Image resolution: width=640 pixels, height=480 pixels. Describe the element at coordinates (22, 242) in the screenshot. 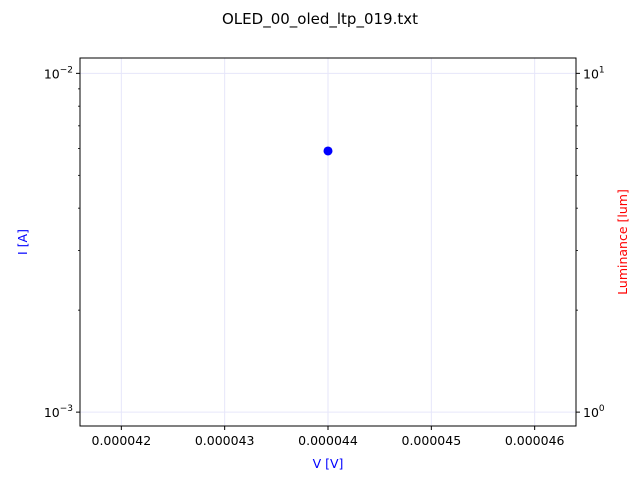

I see `y-left-axis-label: I [A]` at that location.